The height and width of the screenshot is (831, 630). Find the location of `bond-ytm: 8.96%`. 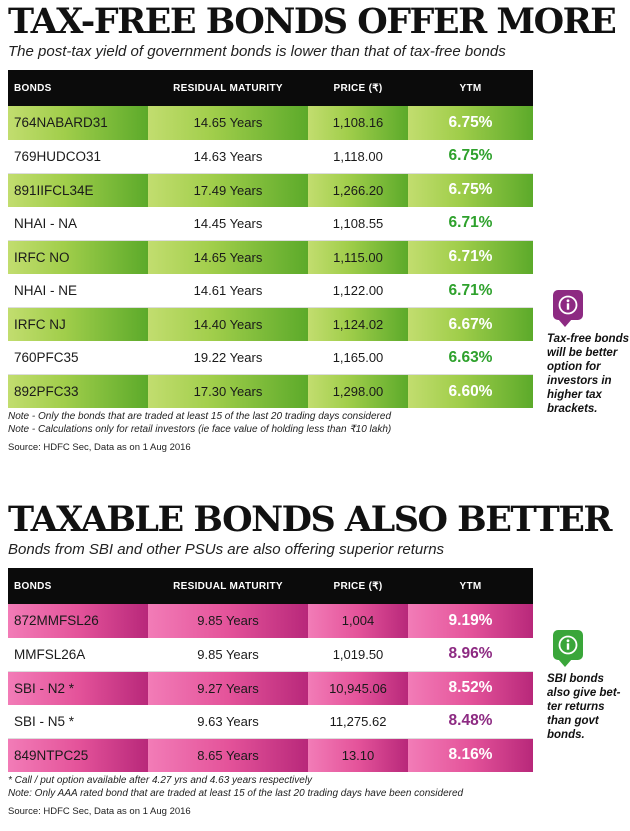

bond-ytm: 8.96% is located at coordinates (470, 654).